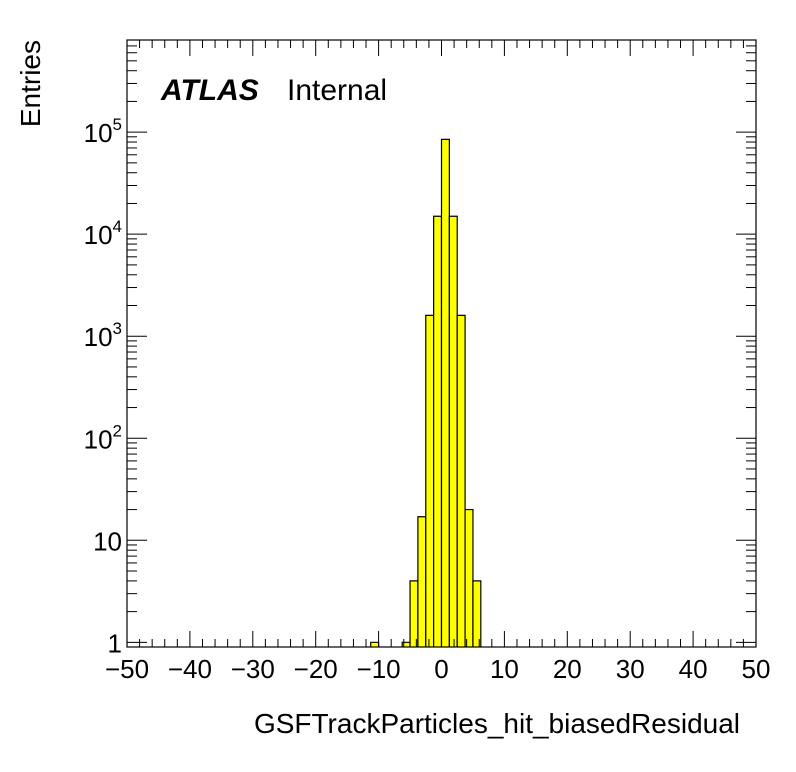  What do you see at coordinates (30, 83) in the screenshot?
I see `y-axis-label: Entries` at bounding box center [30, 83].